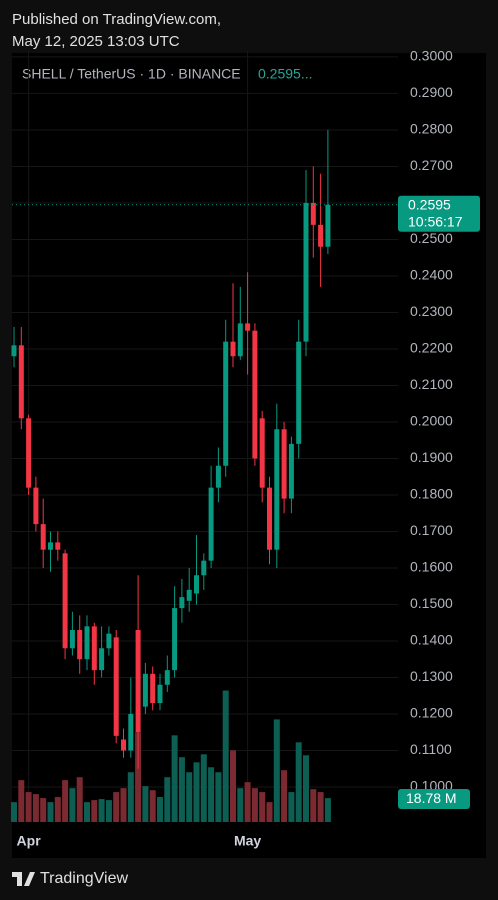  Describe the element at coordinates (431, 676) in the screenshot. I see `y-tick-label: 0.1300` at that location.